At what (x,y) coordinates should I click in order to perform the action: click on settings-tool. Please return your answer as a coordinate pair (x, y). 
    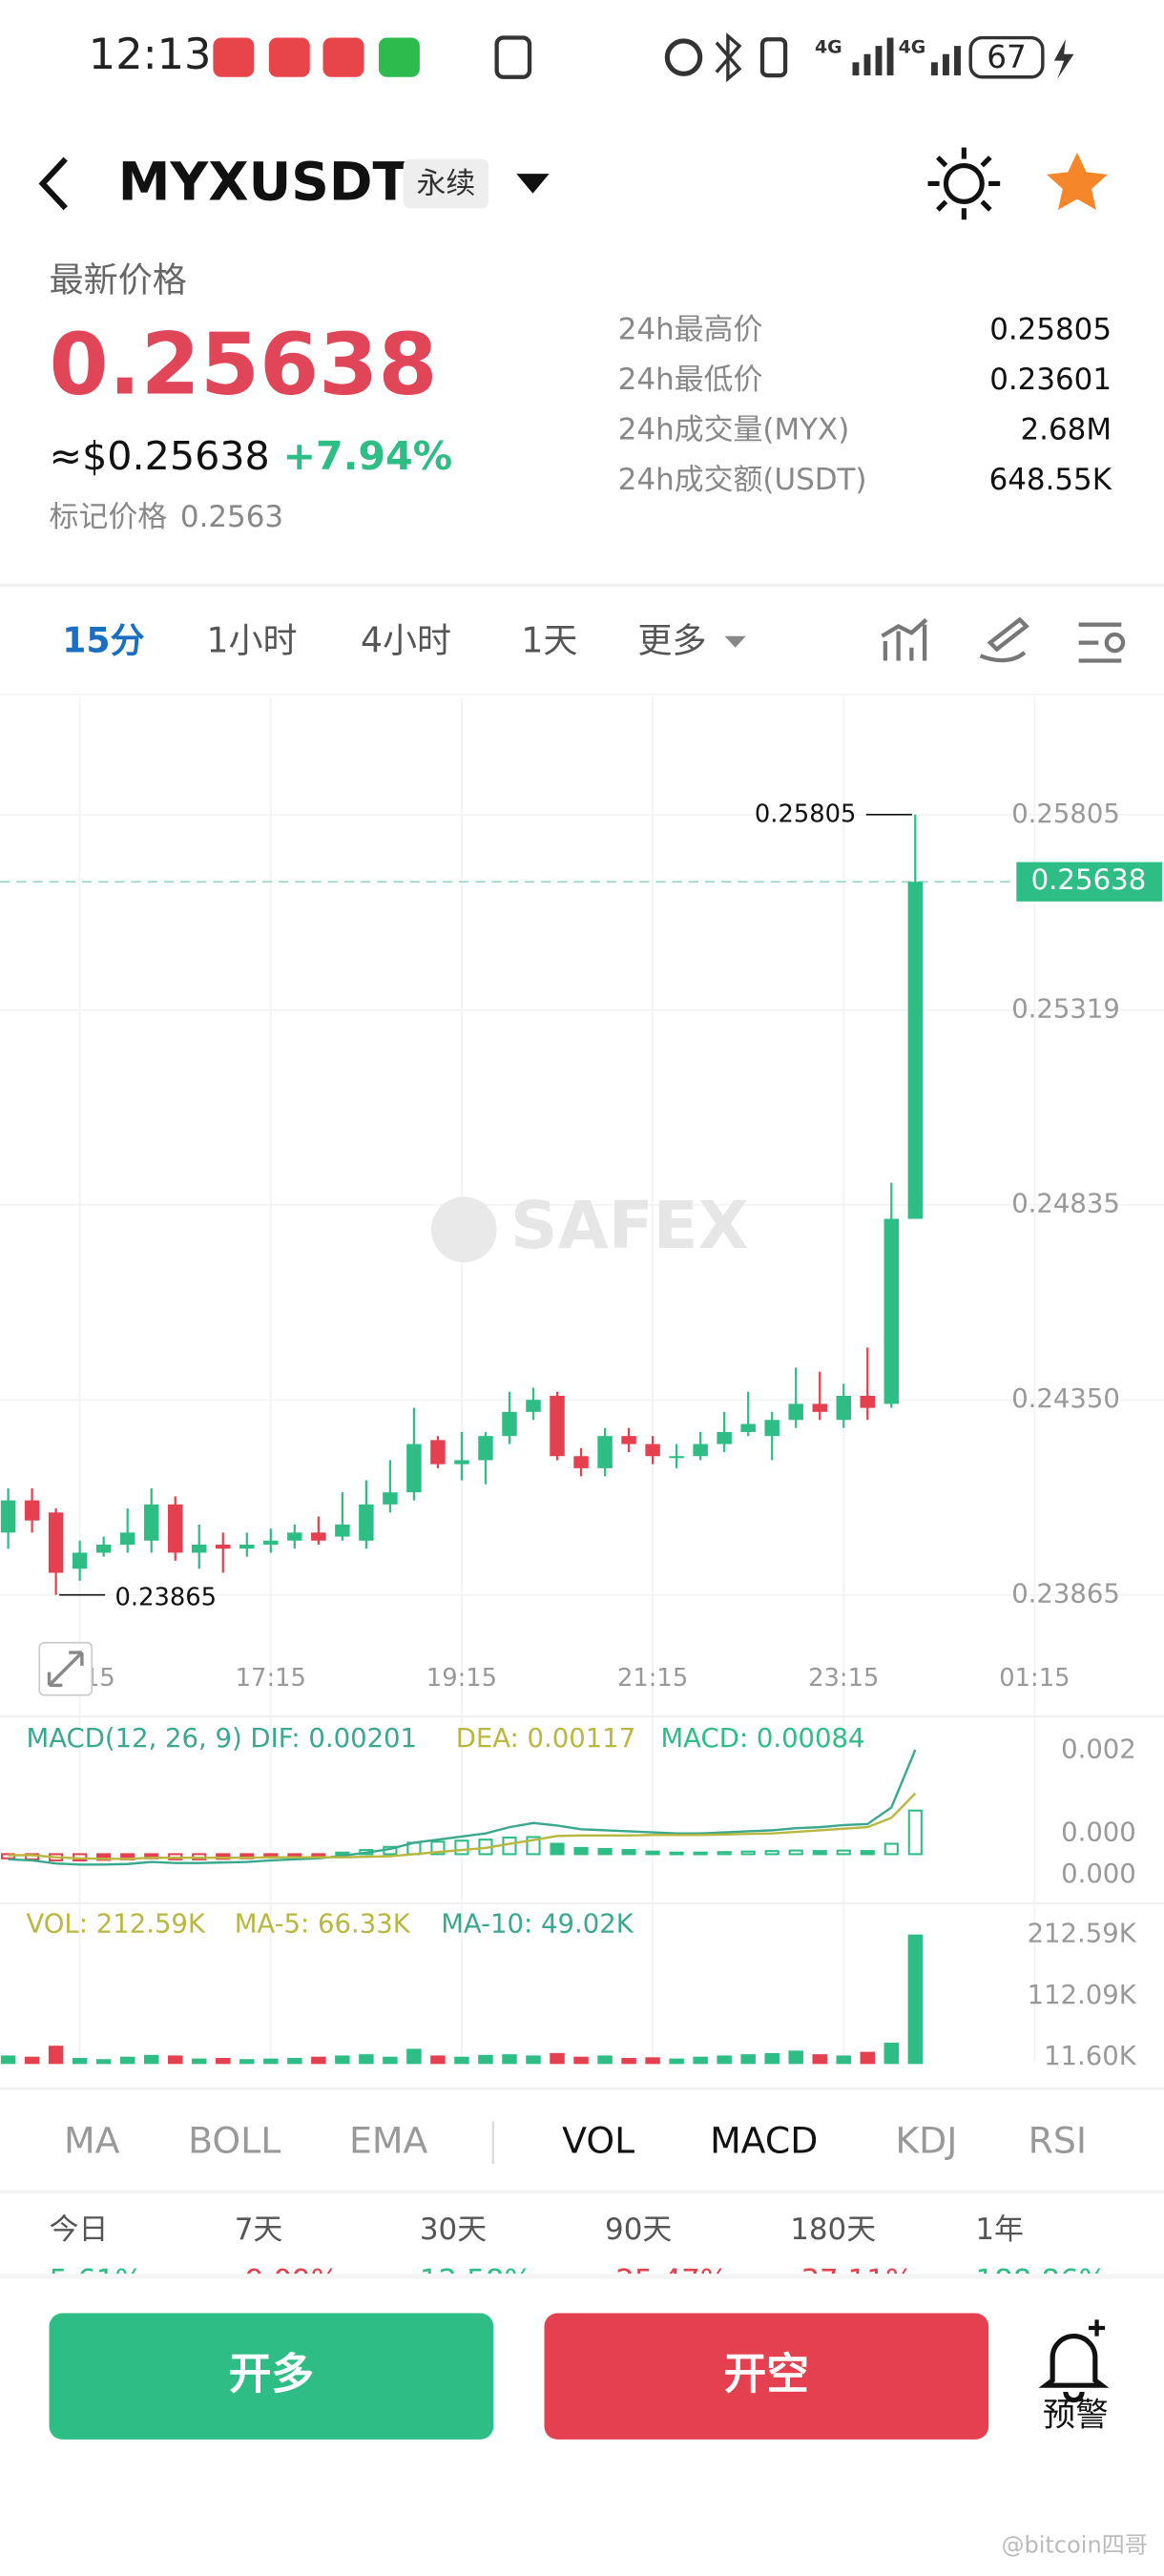
    Looking at the image, I should click on (1102, 642).